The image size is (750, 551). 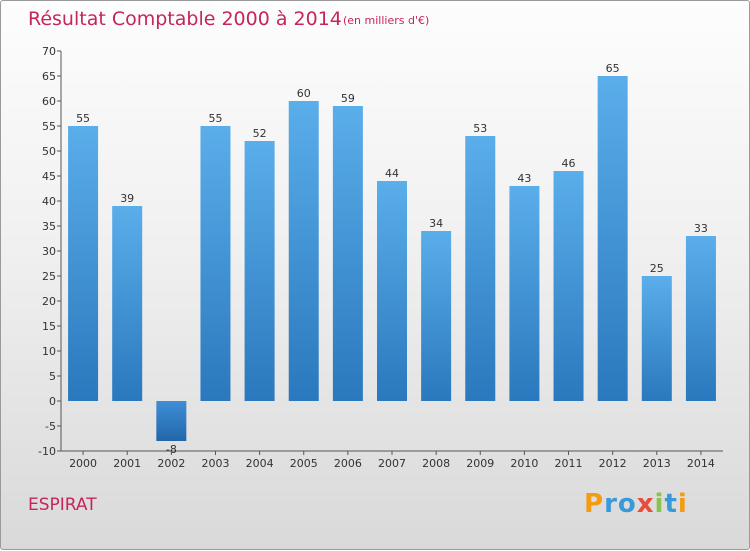 What do you see at coordinates (657, 268) in the screenshot?
I see `data-label: 25` at bounding box center [657, 268].